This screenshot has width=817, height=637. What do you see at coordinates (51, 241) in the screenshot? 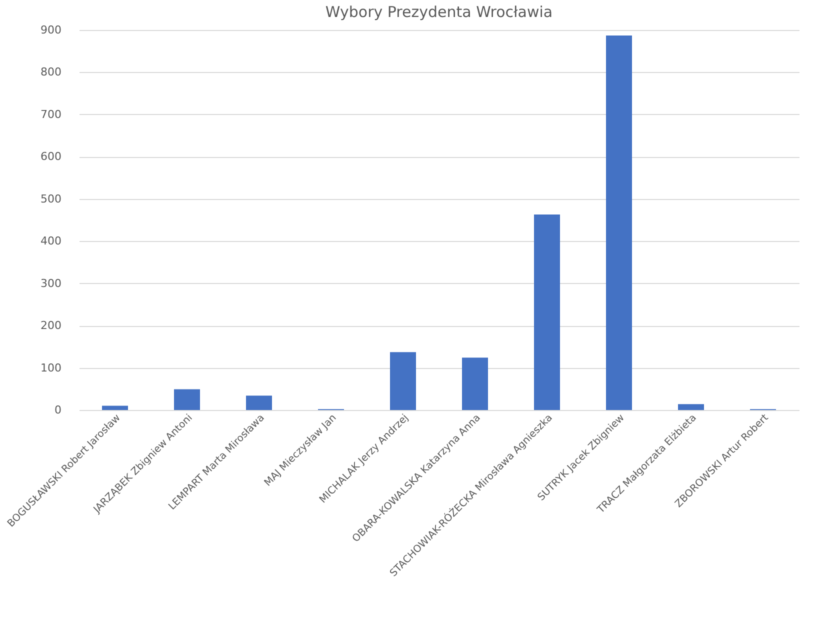
I see `y-tick-label: 400` at bounding box center [51, 241].